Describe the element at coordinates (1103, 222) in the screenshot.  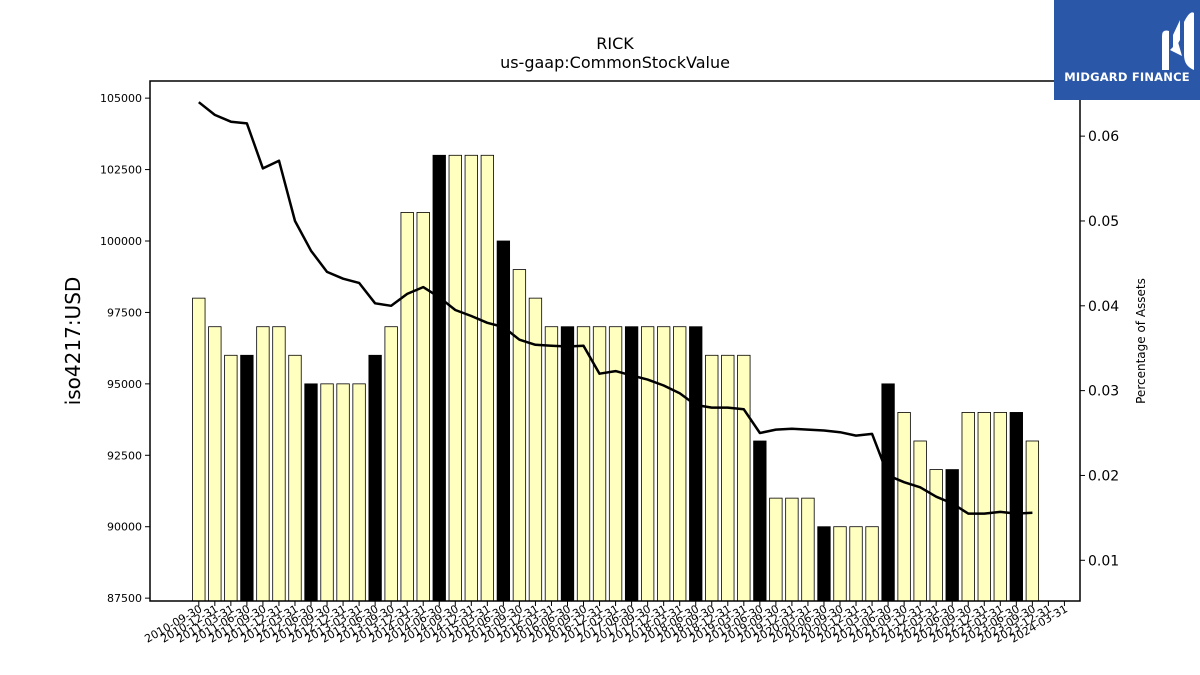
I see `y2-tick-label: 0.05` at that location.